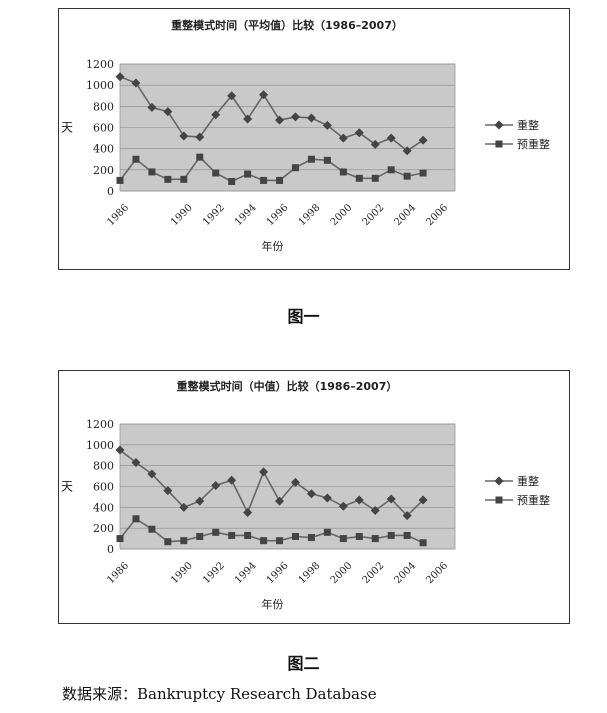 The image size is (607, 713). Describe the element at coordinates (303, 663) in the screenshot. I see `figure-caption-2: 图二` at that location.